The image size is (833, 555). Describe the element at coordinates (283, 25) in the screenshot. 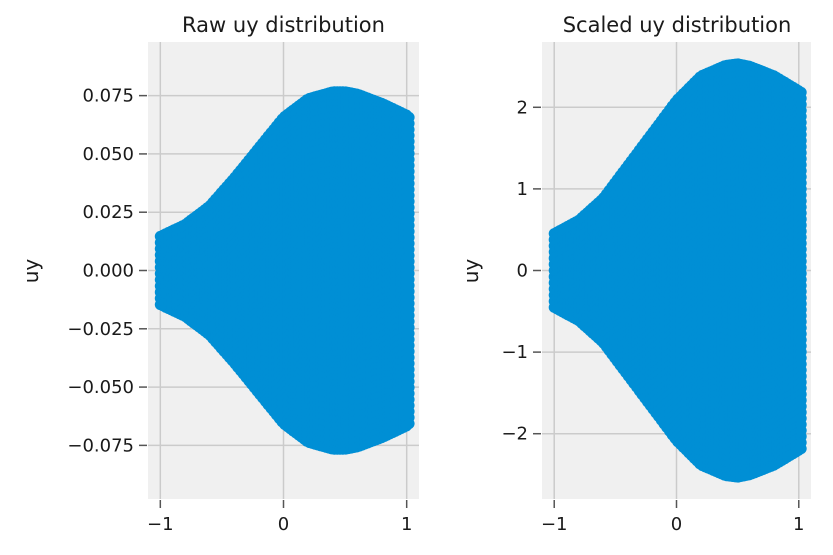

I see `raw-chart-title: Raw uy distribution` at that location.